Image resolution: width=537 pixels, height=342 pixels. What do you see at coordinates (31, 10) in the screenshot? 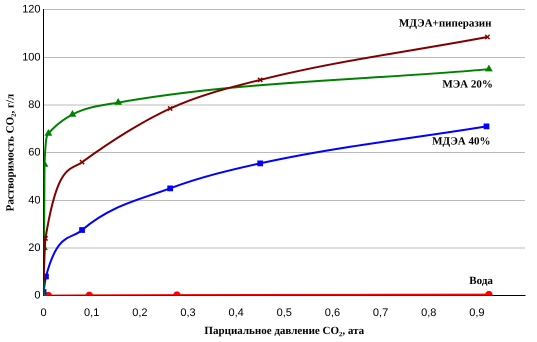
I see `y-tick-label: 120` at bounding box center [31, 10].